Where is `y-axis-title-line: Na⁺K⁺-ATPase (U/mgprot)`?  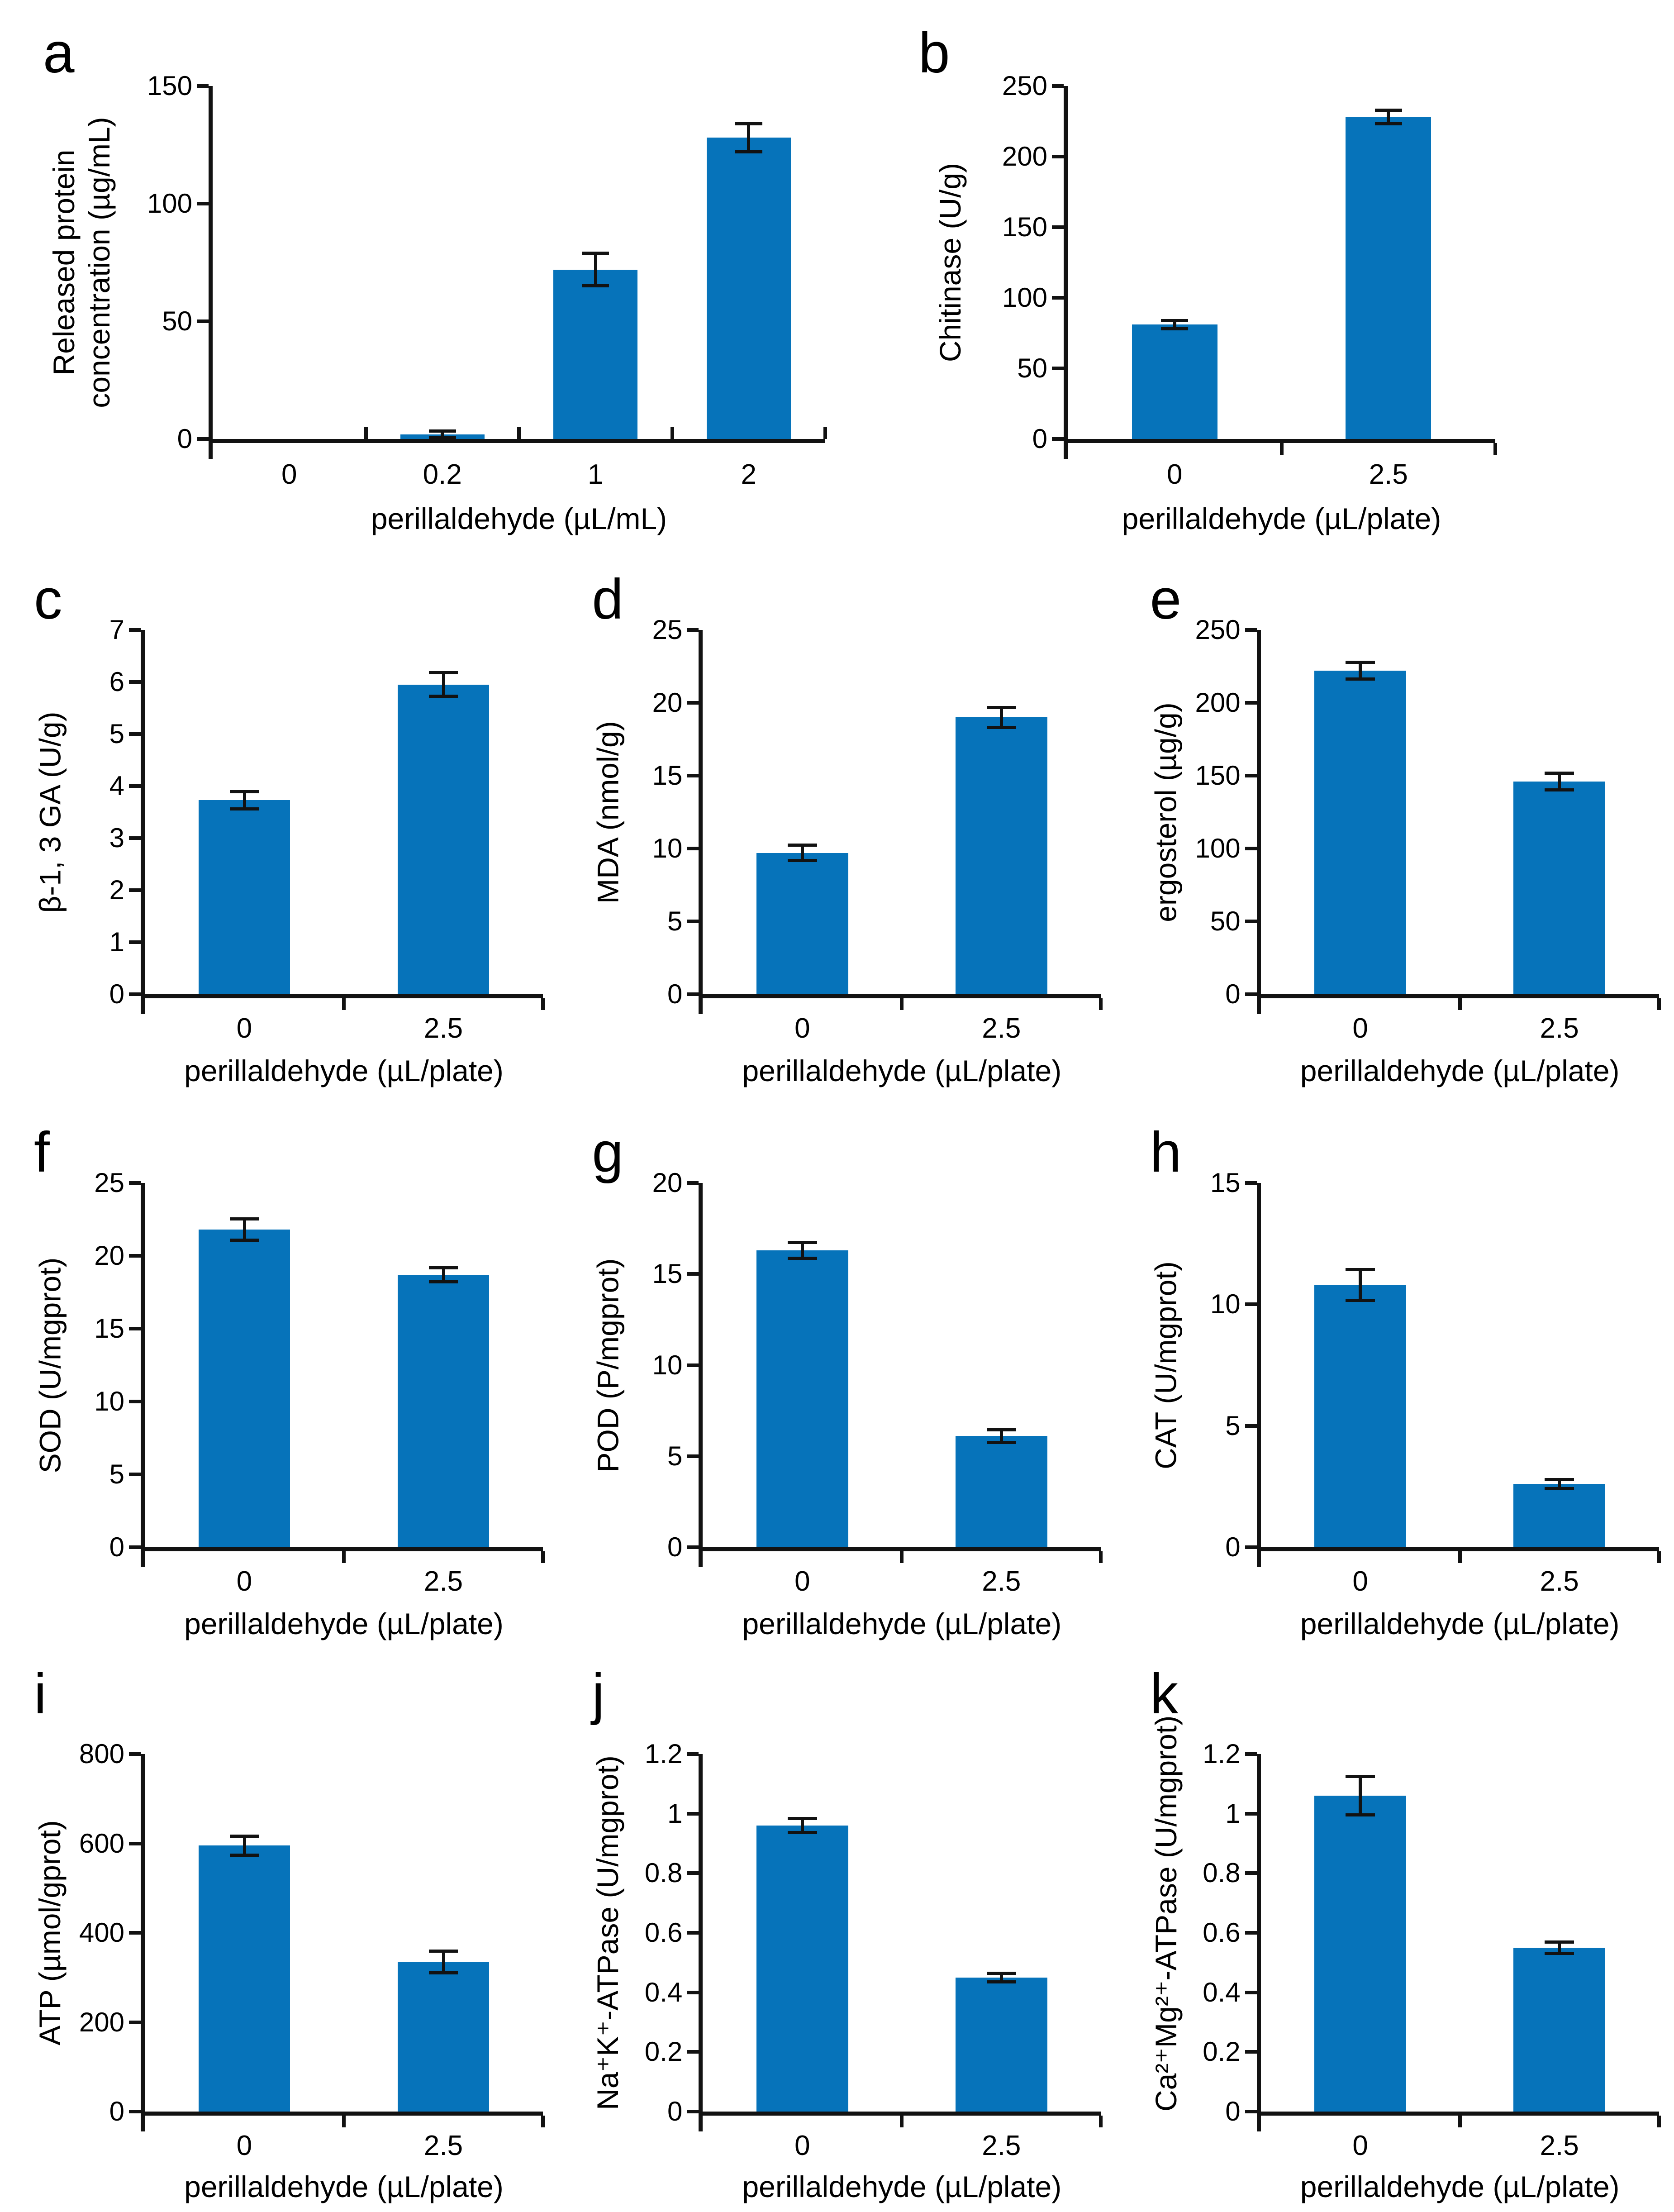 y-axis-title-line: Na⁺K⁺-ATPase (U/mgprot) is located at coordinates (608, 1932).